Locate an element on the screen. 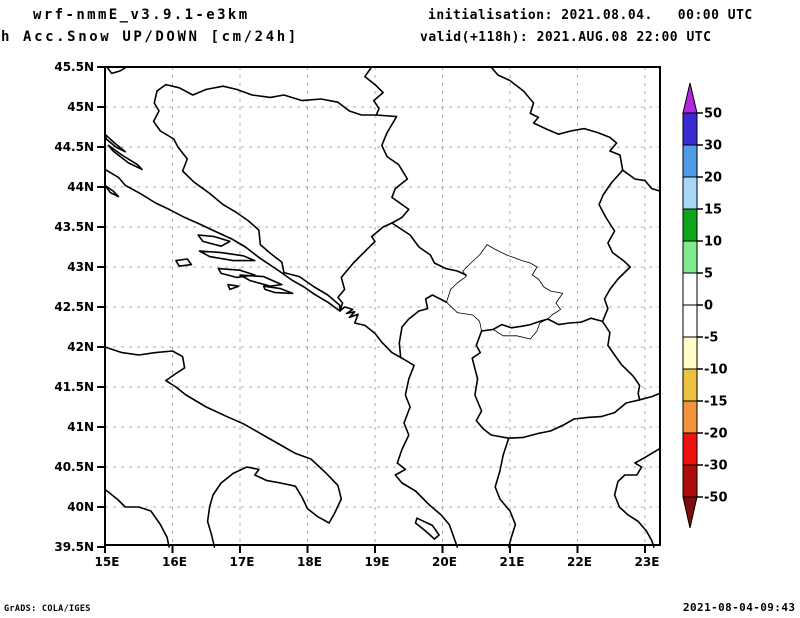 The width and height of the screenshot is (800, 618). model-title: wrf-nmmE_v3.9.1-e3km is located at coordinates (141, 15).